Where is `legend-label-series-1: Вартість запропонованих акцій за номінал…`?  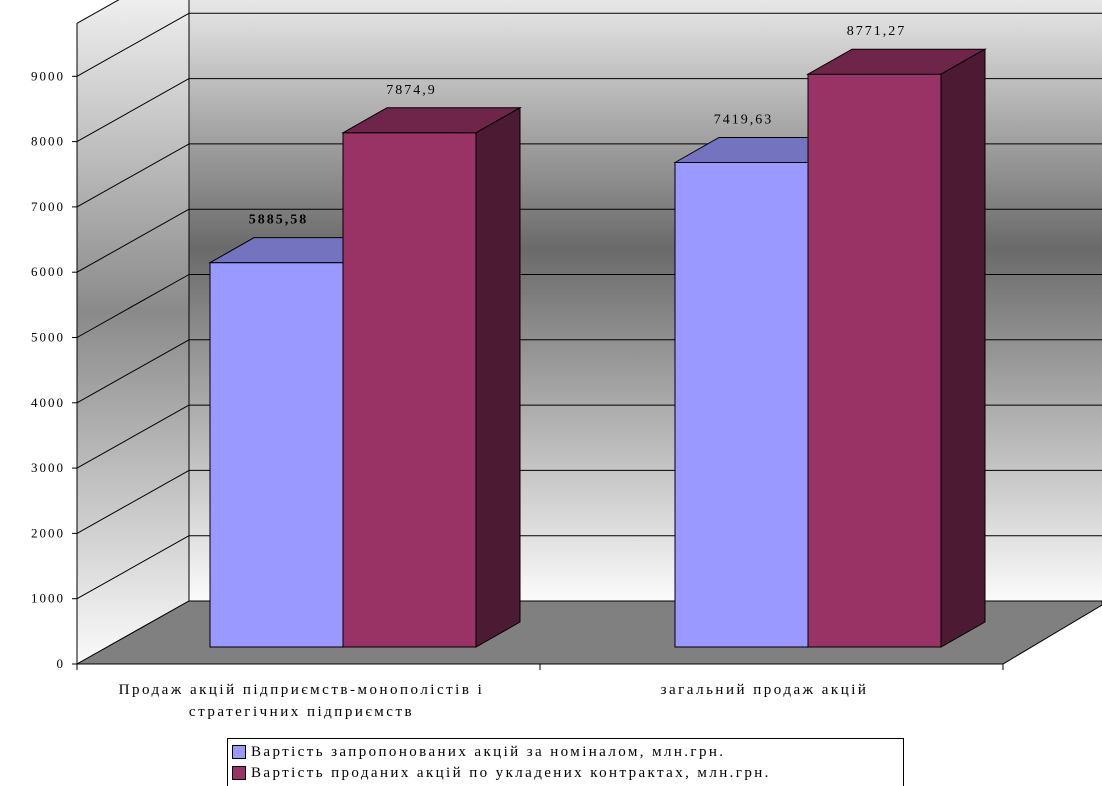
legend-label-series-1: Вартість запропонованих акцій за номінал… is located at coordinates (488, 751).